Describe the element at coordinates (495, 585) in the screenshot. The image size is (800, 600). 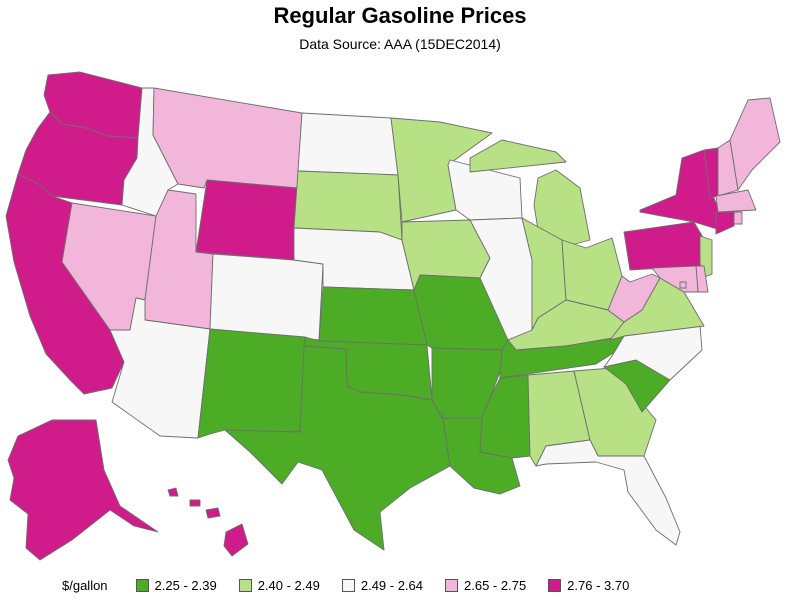
I see `legend-label: 2.65 - 2.75` at that location.